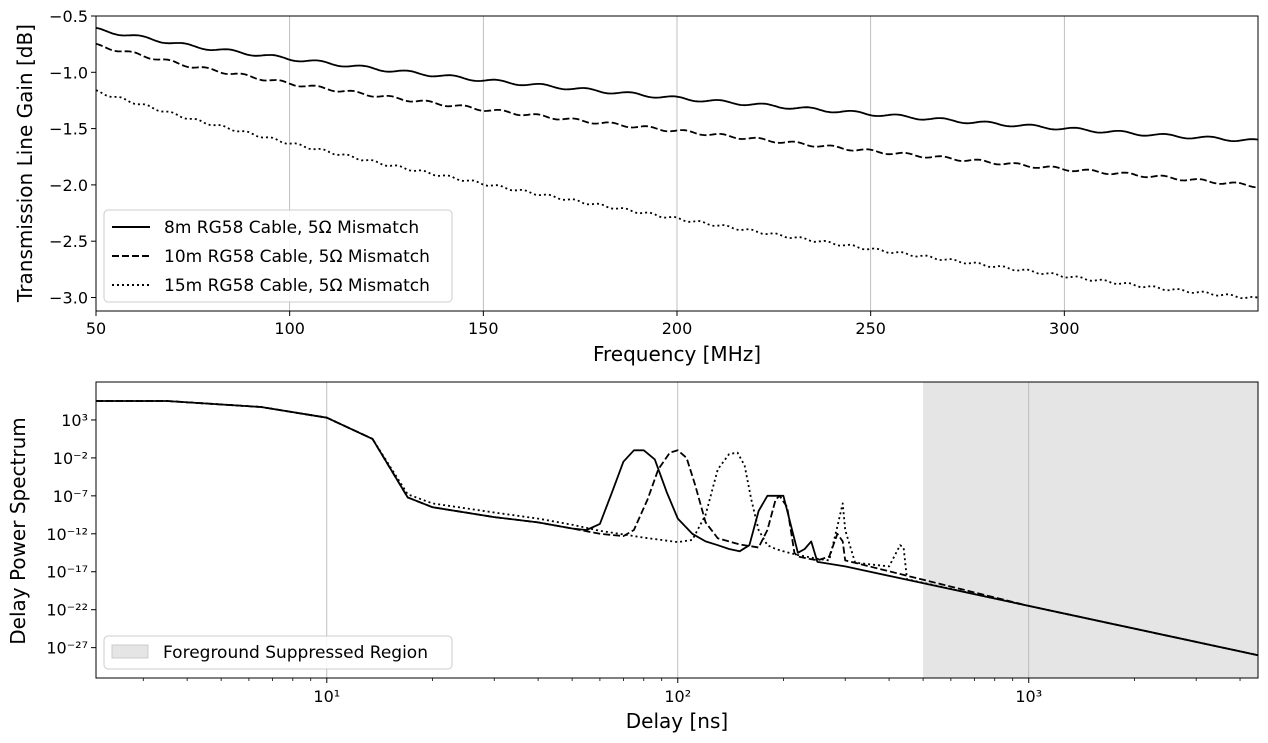 The image size is (1268, 743). What do you see at coordinates (96, 328) in the screenshot?
I see `top-x-tick-label: 50` at bounding box center [96, 328].